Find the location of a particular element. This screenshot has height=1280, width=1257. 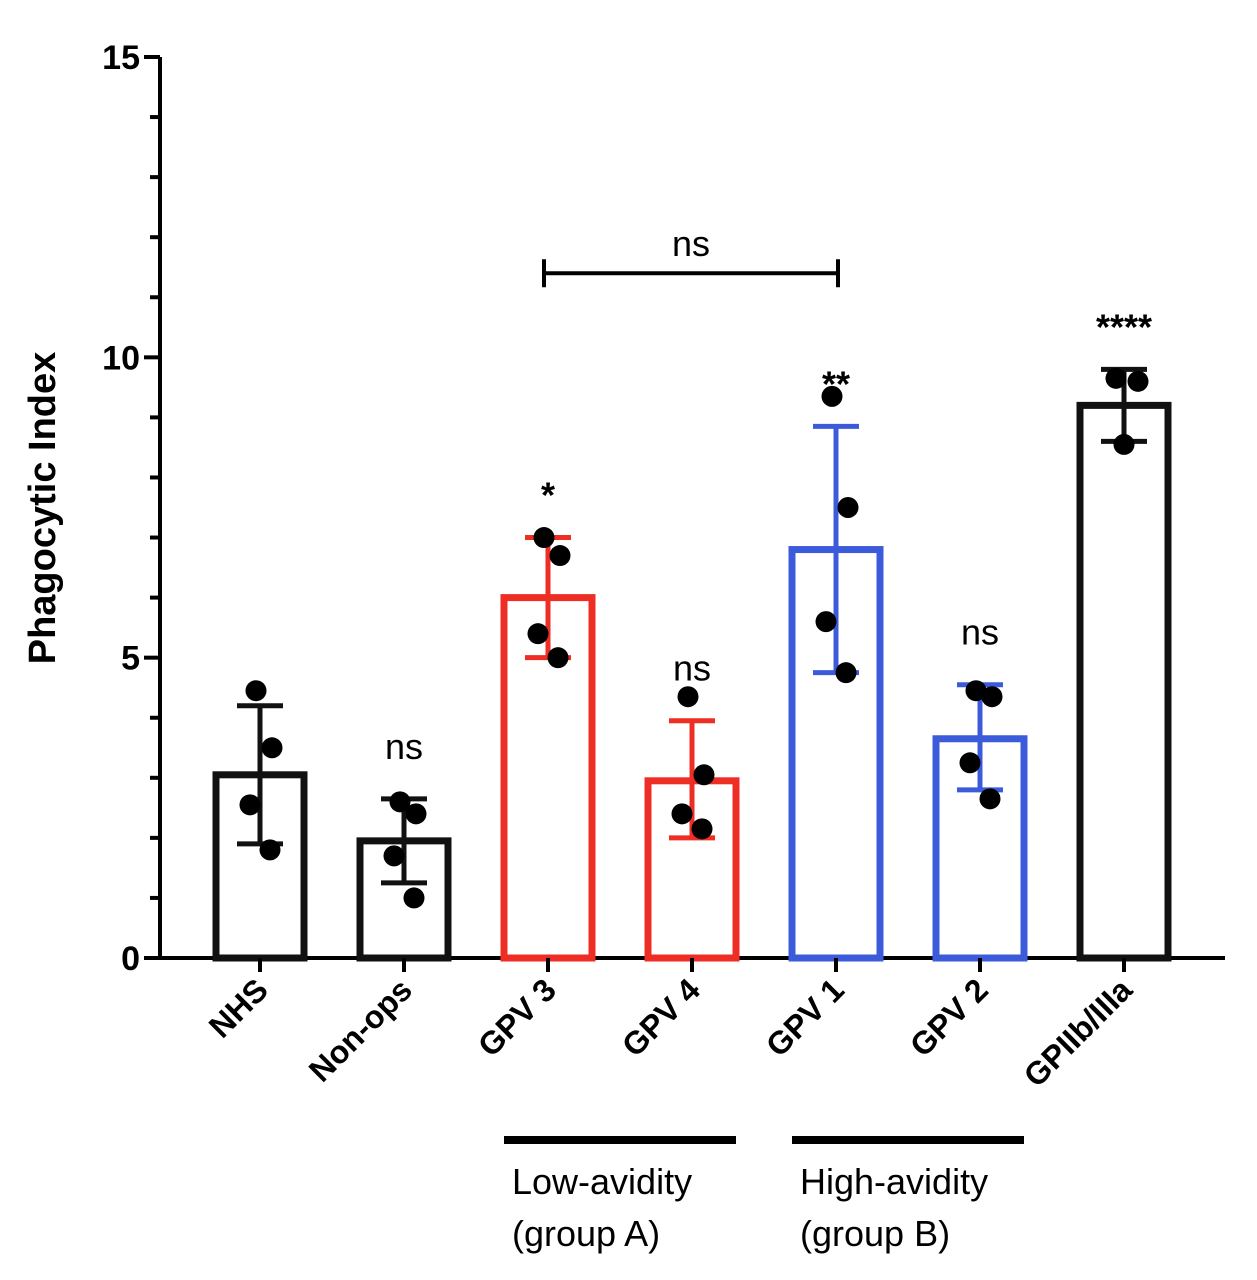

significance-label: ** is located at coordinates (836, 383).